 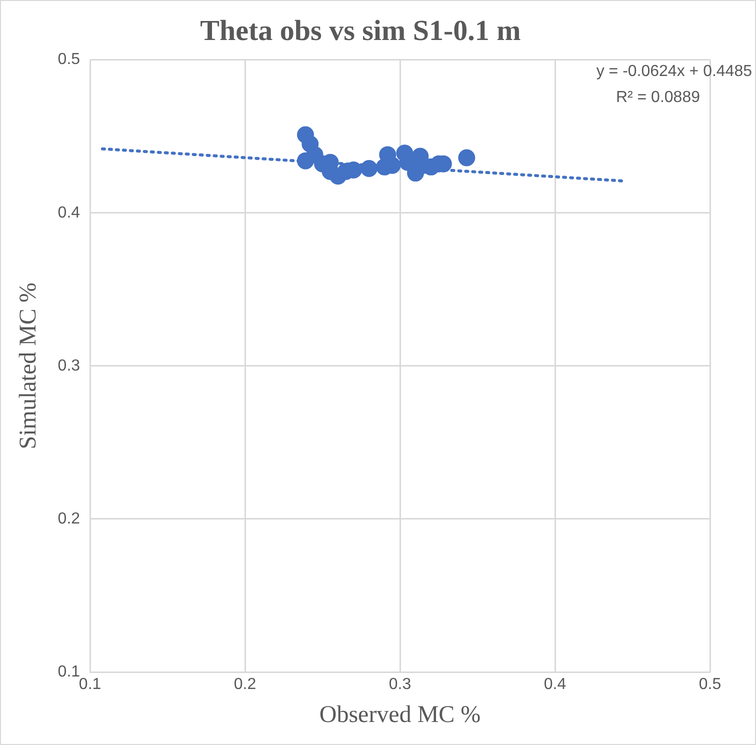 What do you see at coordinates (360, 30) in the screenshot?
I see `chart-title: Theta obs vs sim S1-0.1 m` at bounding box center [360, 30].